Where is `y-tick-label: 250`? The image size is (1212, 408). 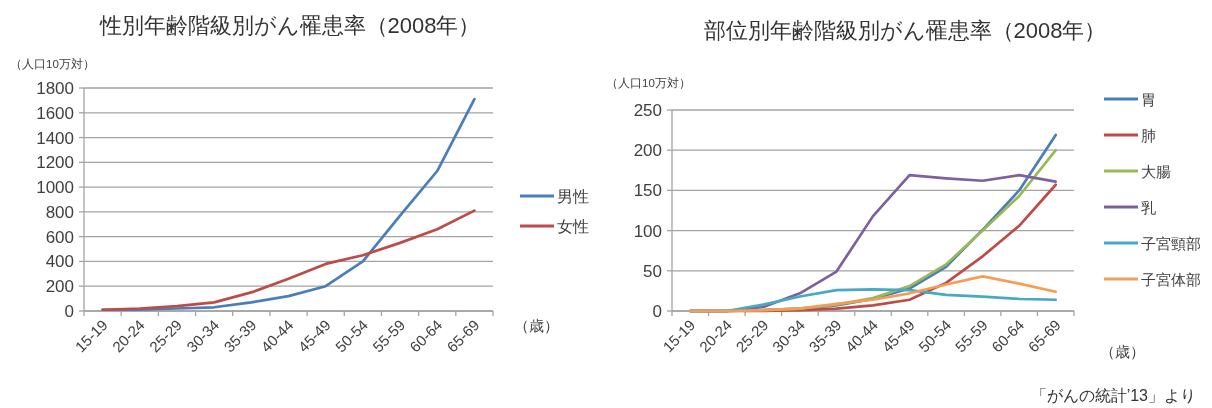
y-tick-label: 250 is located at coordinates (647, 110).